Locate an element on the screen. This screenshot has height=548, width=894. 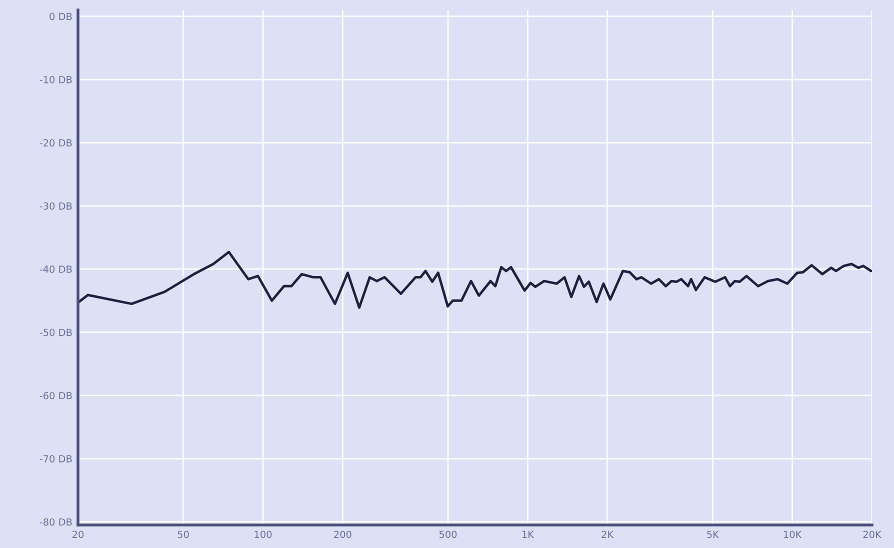
x-tick-label: 10K is located at coordinates (793, 534).